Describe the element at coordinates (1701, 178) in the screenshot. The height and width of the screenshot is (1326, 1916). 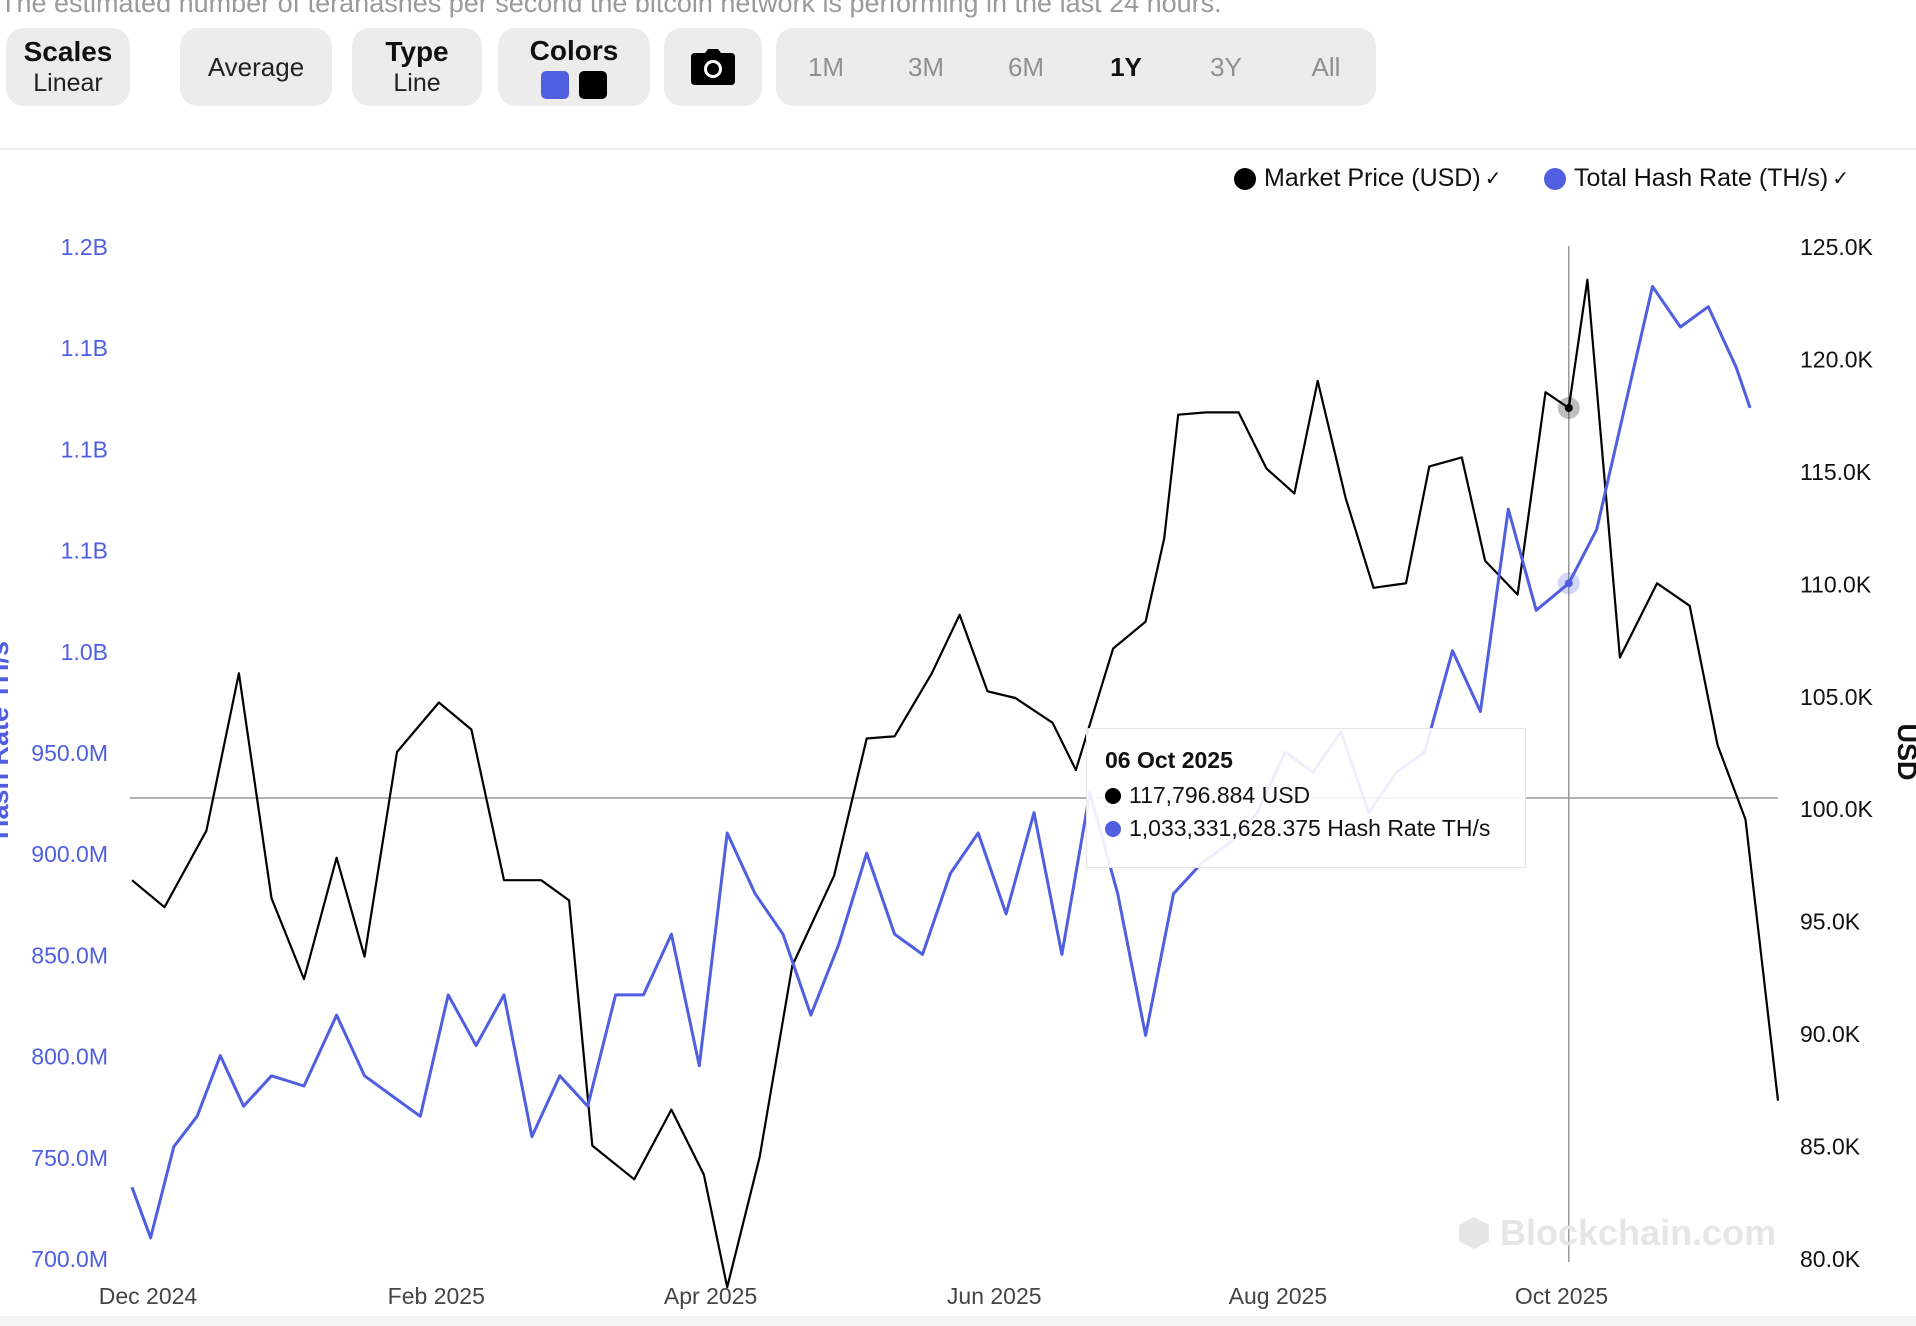
I see `legend-hash-label: Total Hash Rate (TH/s)` at that location.